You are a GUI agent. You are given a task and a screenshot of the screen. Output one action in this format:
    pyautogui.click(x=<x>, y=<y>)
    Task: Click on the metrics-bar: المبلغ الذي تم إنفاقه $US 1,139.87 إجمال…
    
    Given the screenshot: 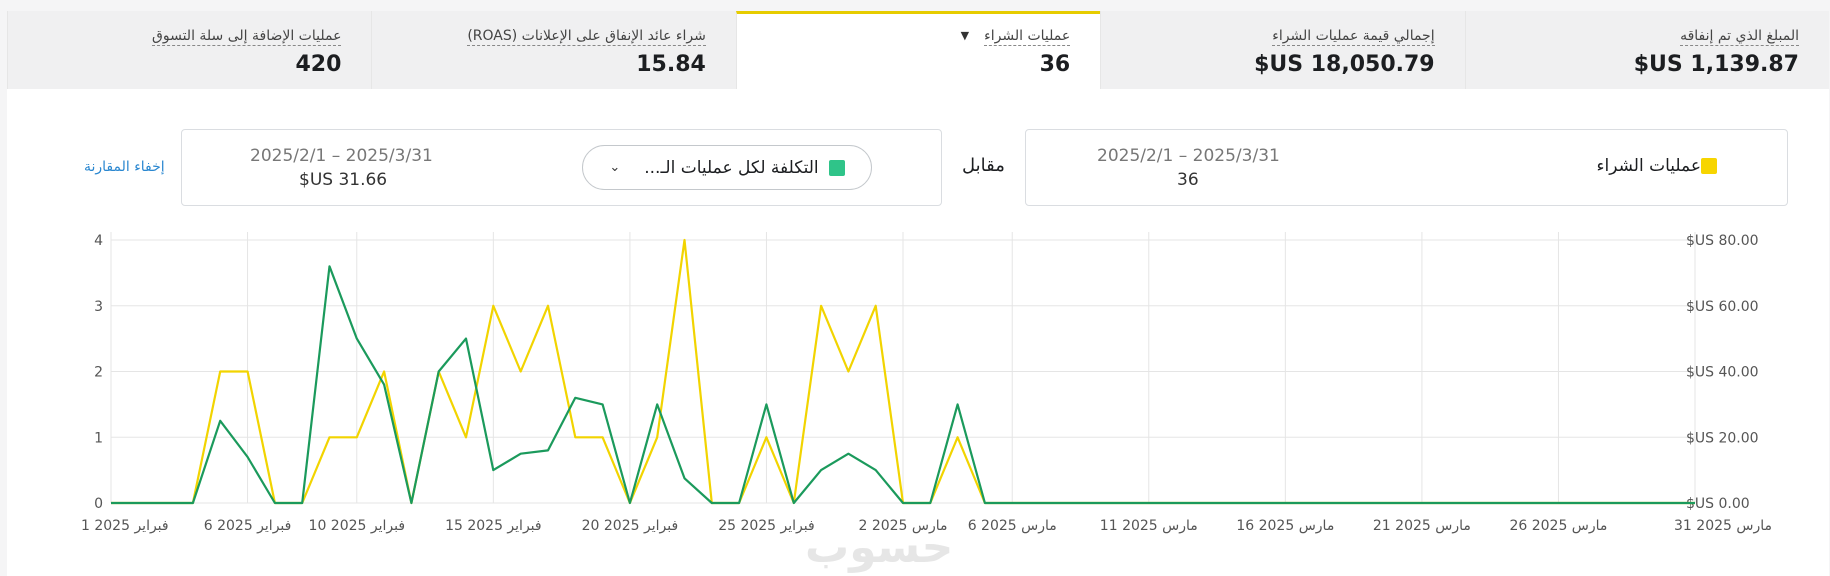 What is the action you would take?
    pyautogui.click(x=918, y=50)
    